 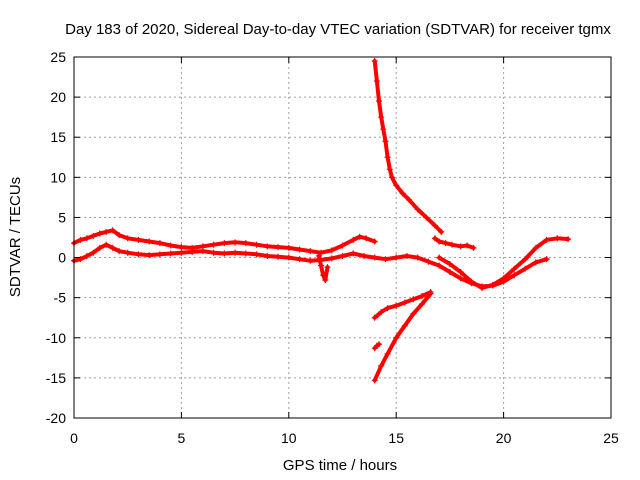 What do you see at coordinates (396, 438) in the screenshot?
I see `x-tick-label: 15` at bounding box center [396, 438].